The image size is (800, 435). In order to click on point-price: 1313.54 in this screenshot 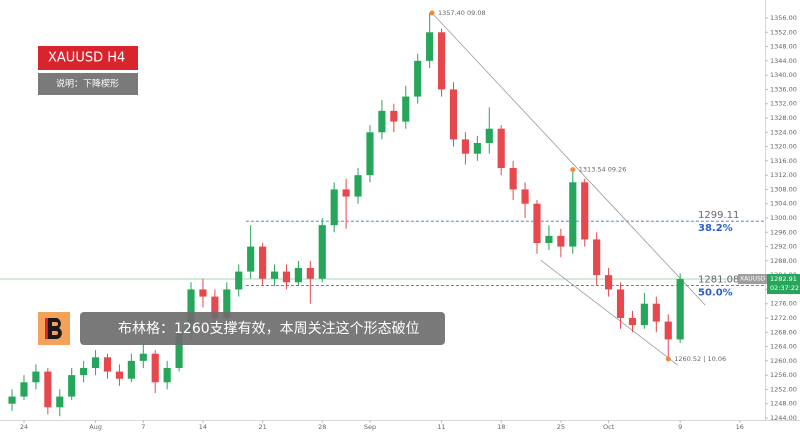, I will do `click(592, 170)`.